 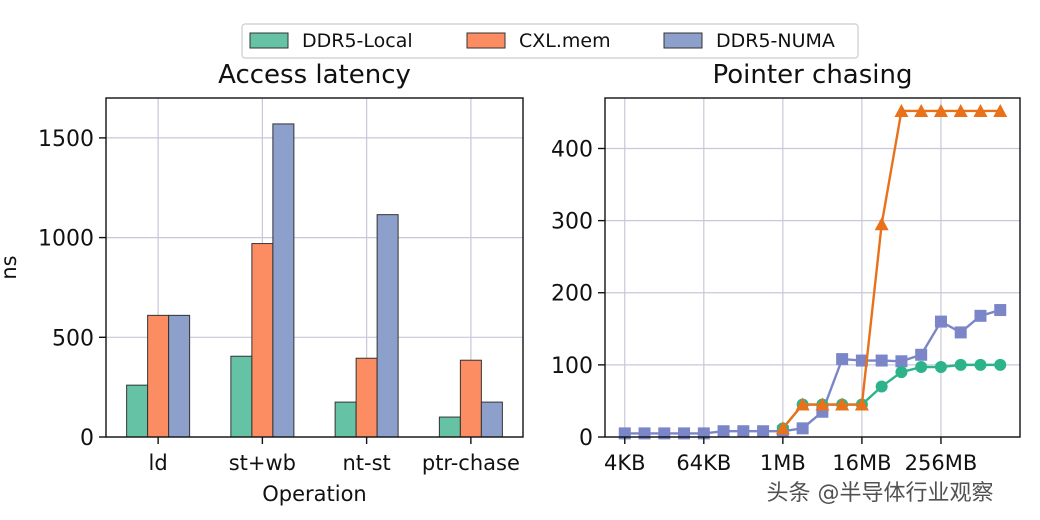 What do you see at coordinates (262, 340) in the screenshot?
I see `bar-st+wb-CXL.mem` at bounding box center [262, 340].